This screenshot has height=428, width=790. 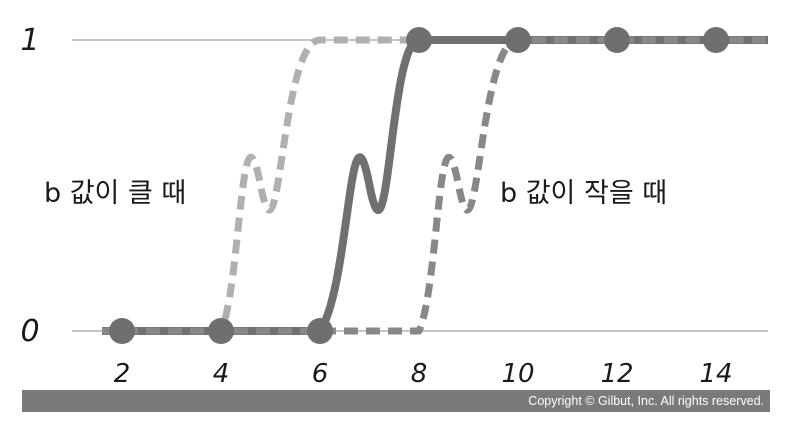 I want to click on x-tick-label: 10, so click(x=517, y=374).